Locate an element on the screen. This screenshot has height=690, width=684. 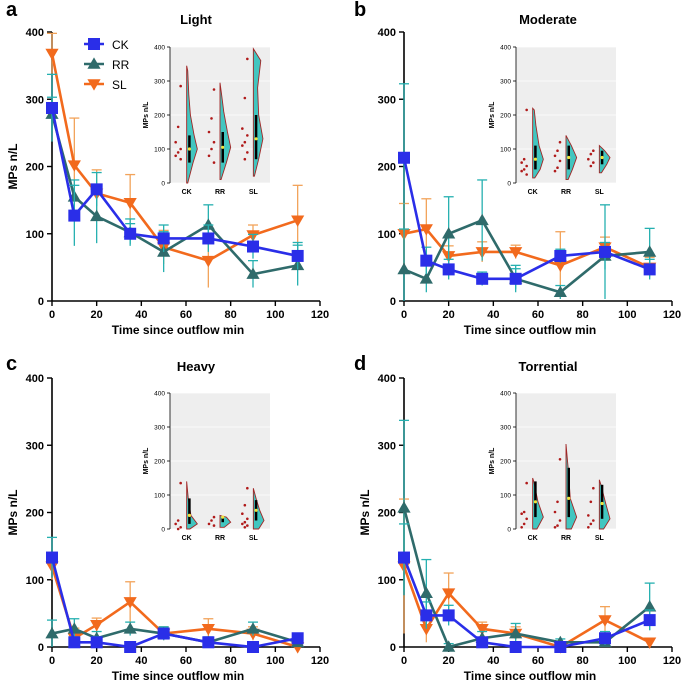
panel-letter: c is located at coordinates (11, 364).